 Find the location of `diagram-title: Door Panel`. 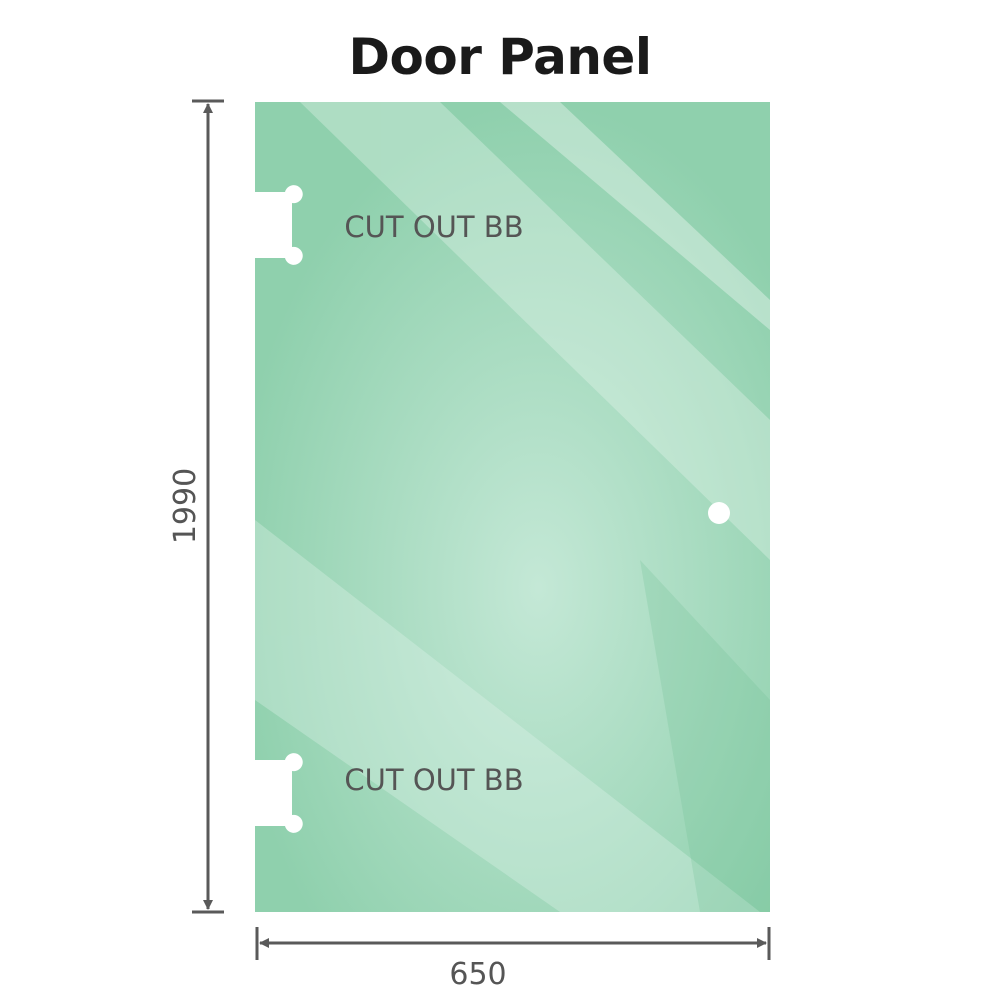

diagram-title: Door Panel is located at coordinates (500, 57).